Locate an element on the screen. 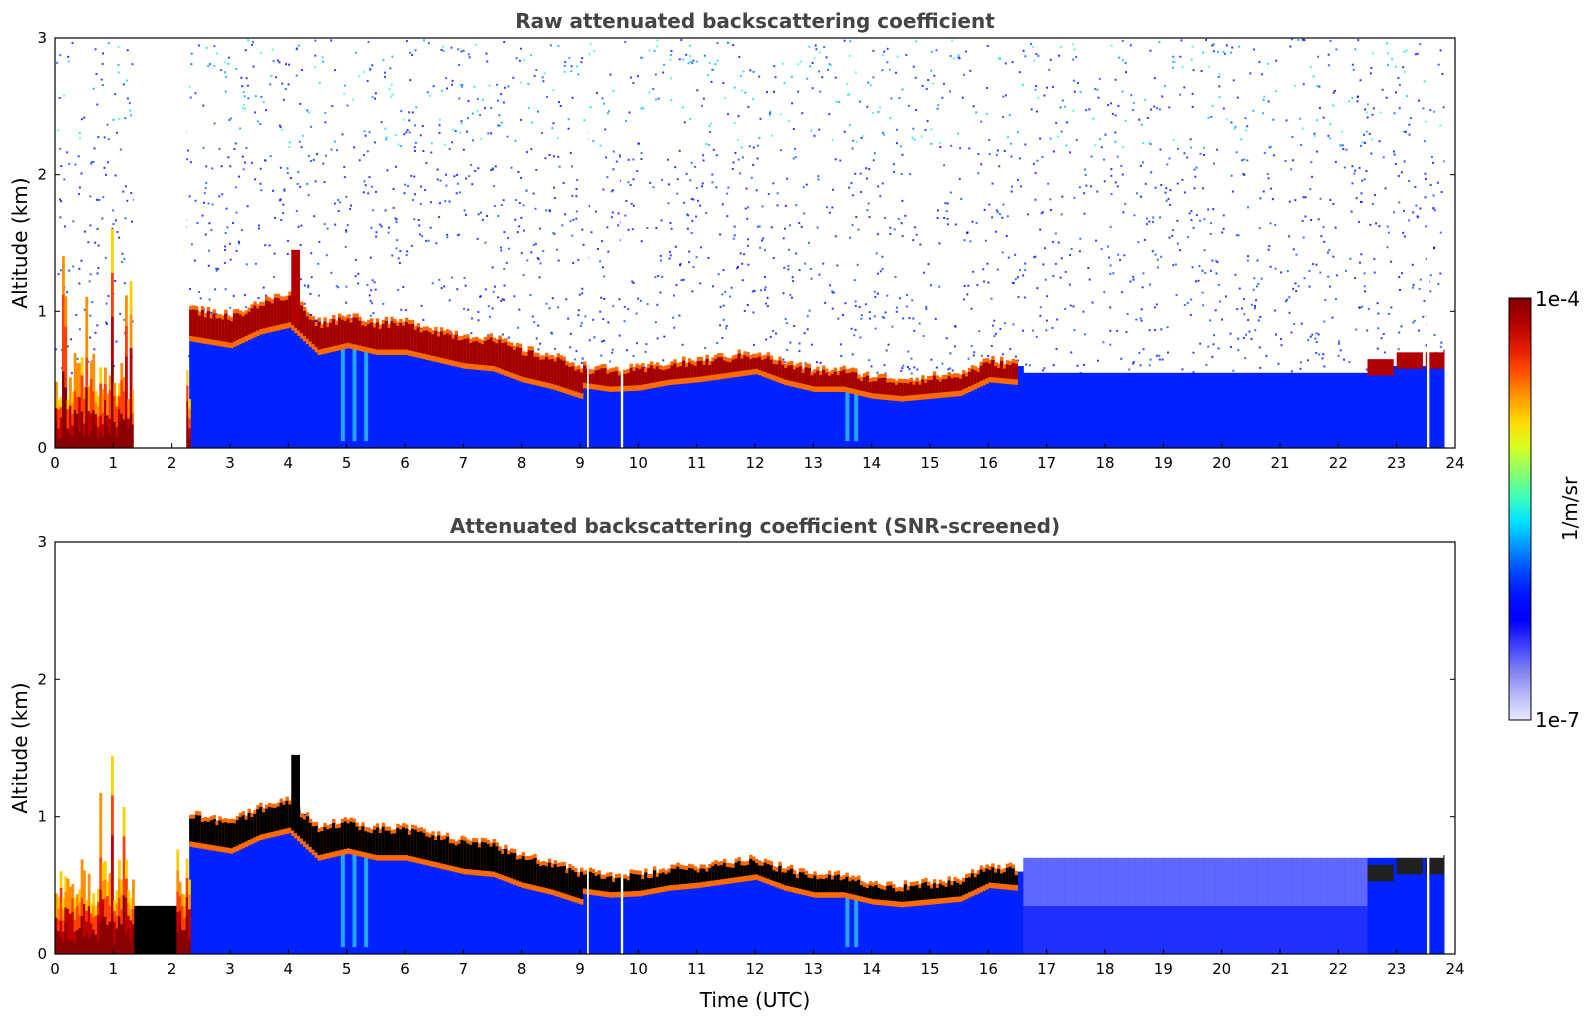  x-tick-label: 12 is located at coordinates (754, 463).